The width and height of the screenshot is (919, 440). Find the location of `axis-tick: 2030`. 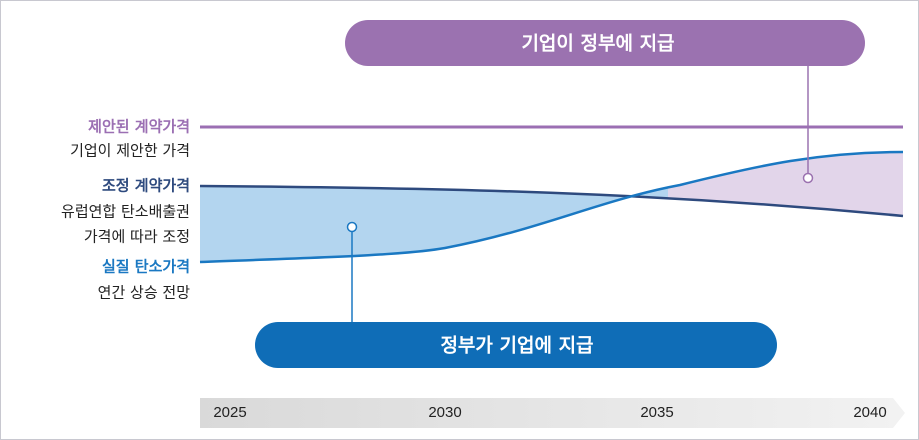

axis-tick: 2030 is located at coordinates (444, 412).